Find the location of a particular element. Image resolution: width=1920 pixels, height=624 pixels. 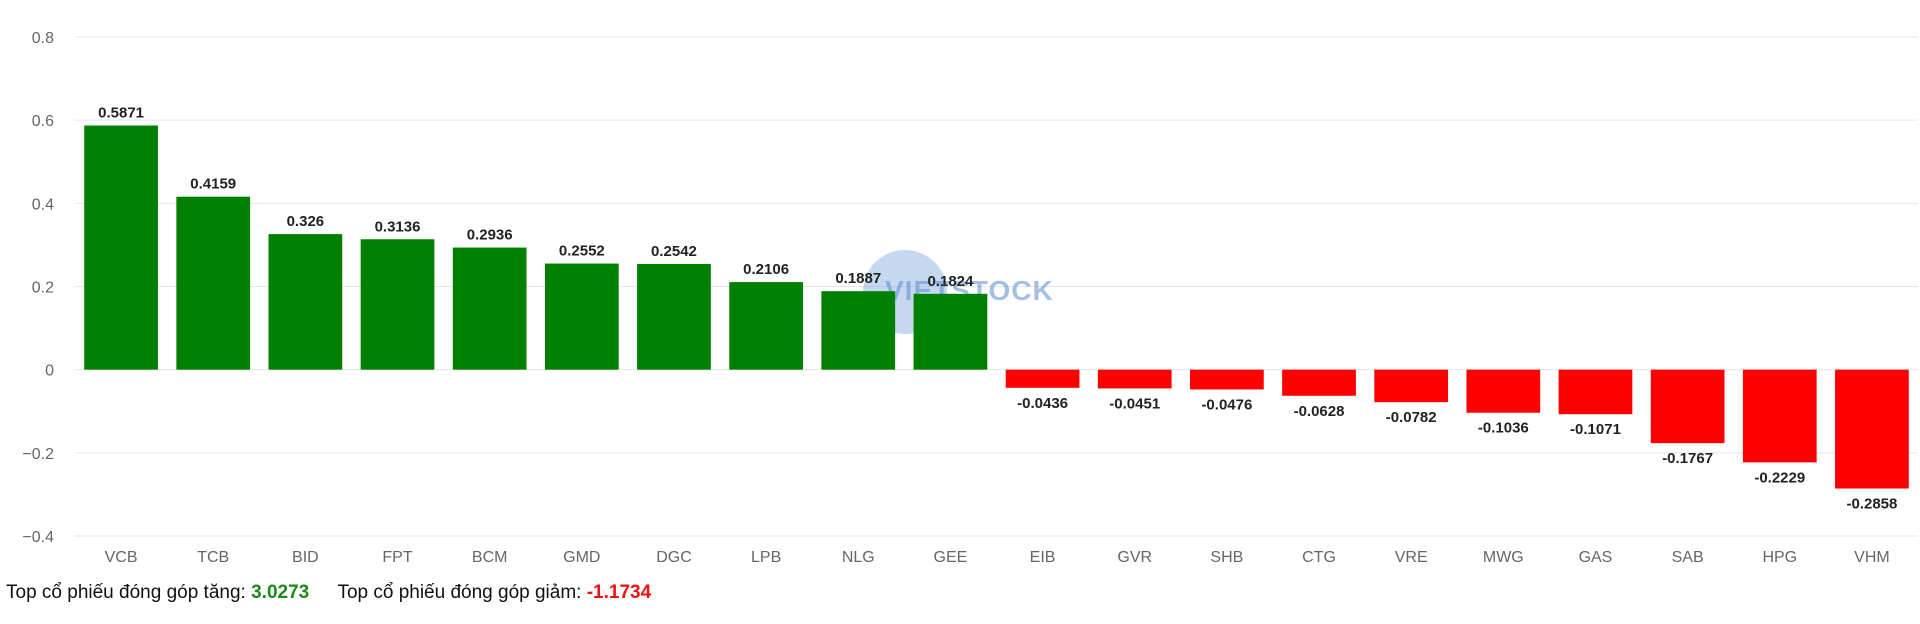

summary-down-label: Top cổ phiếu đóng góp giảm: is located at coordinates (459, 592).